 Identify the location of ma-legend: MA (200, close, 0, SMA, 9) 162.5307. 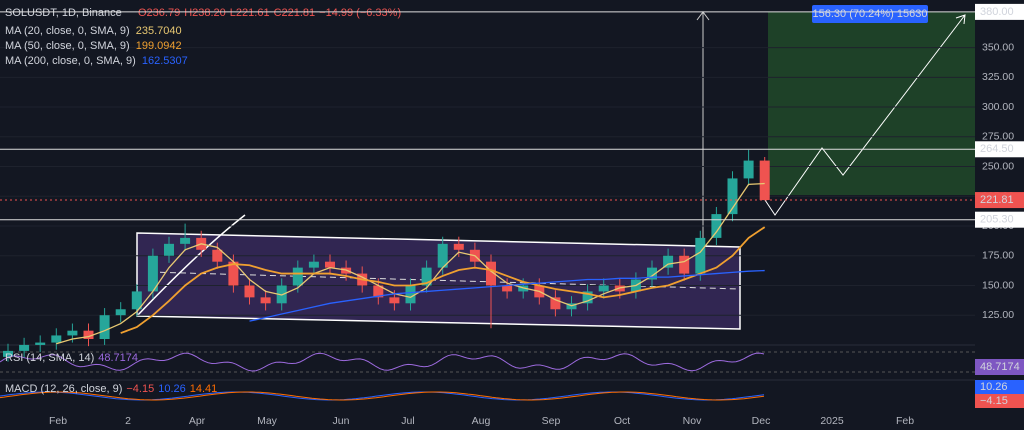
(96, 61).